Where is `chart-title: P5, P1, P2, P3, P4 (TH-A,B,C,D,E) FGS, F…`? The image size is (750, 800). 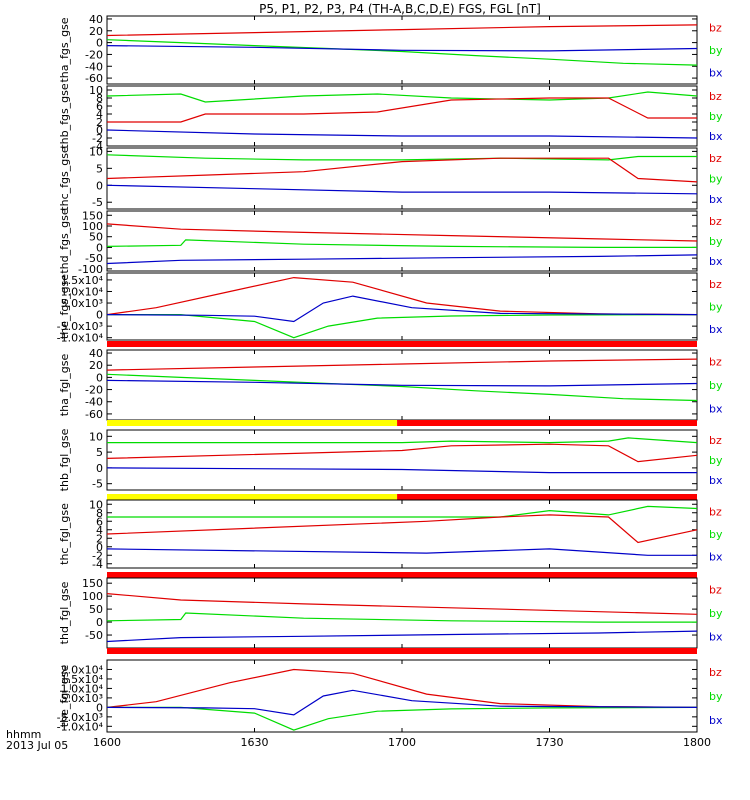
chart-title: P5, P1, P2, P3, P4 (TH-A,B,C,D,E) FGS, F… is located at coordinates (400, 9).